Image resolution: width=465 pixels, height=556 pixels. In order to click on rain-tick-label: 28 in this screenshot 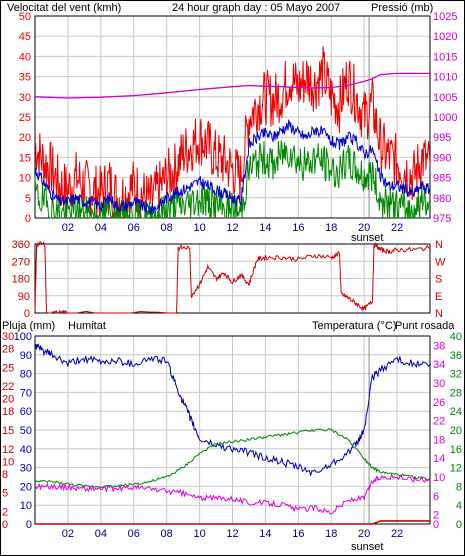, I will do `click(8, 350)`.